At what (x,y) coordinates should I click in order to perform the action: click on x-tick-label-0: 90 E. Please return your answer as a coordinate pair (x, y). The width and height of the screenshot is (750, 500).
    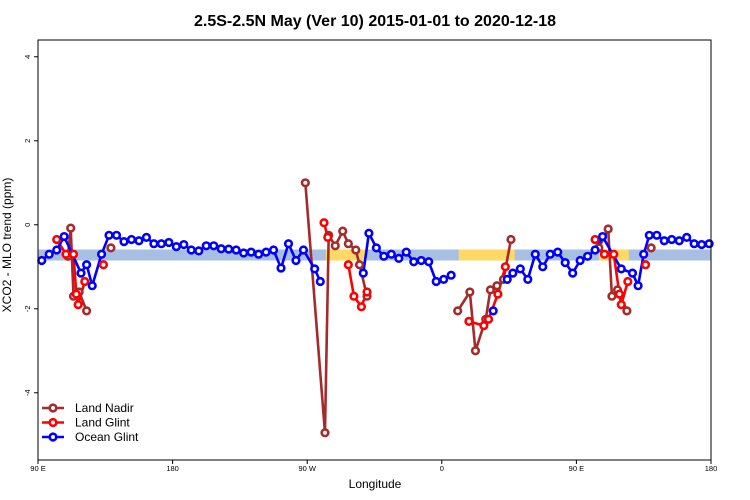
    Looking at the image, I should click on (37, 468).